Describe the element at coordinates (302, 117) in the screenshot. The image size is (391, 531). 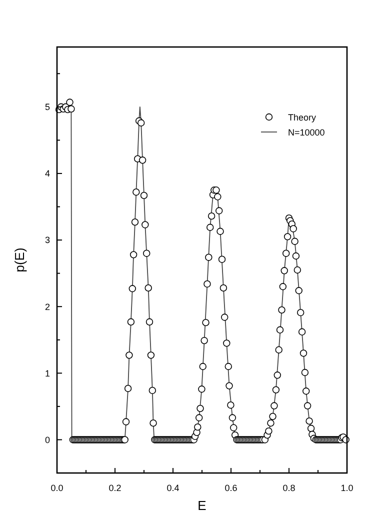
I see `legend-label: Theory` at that location.